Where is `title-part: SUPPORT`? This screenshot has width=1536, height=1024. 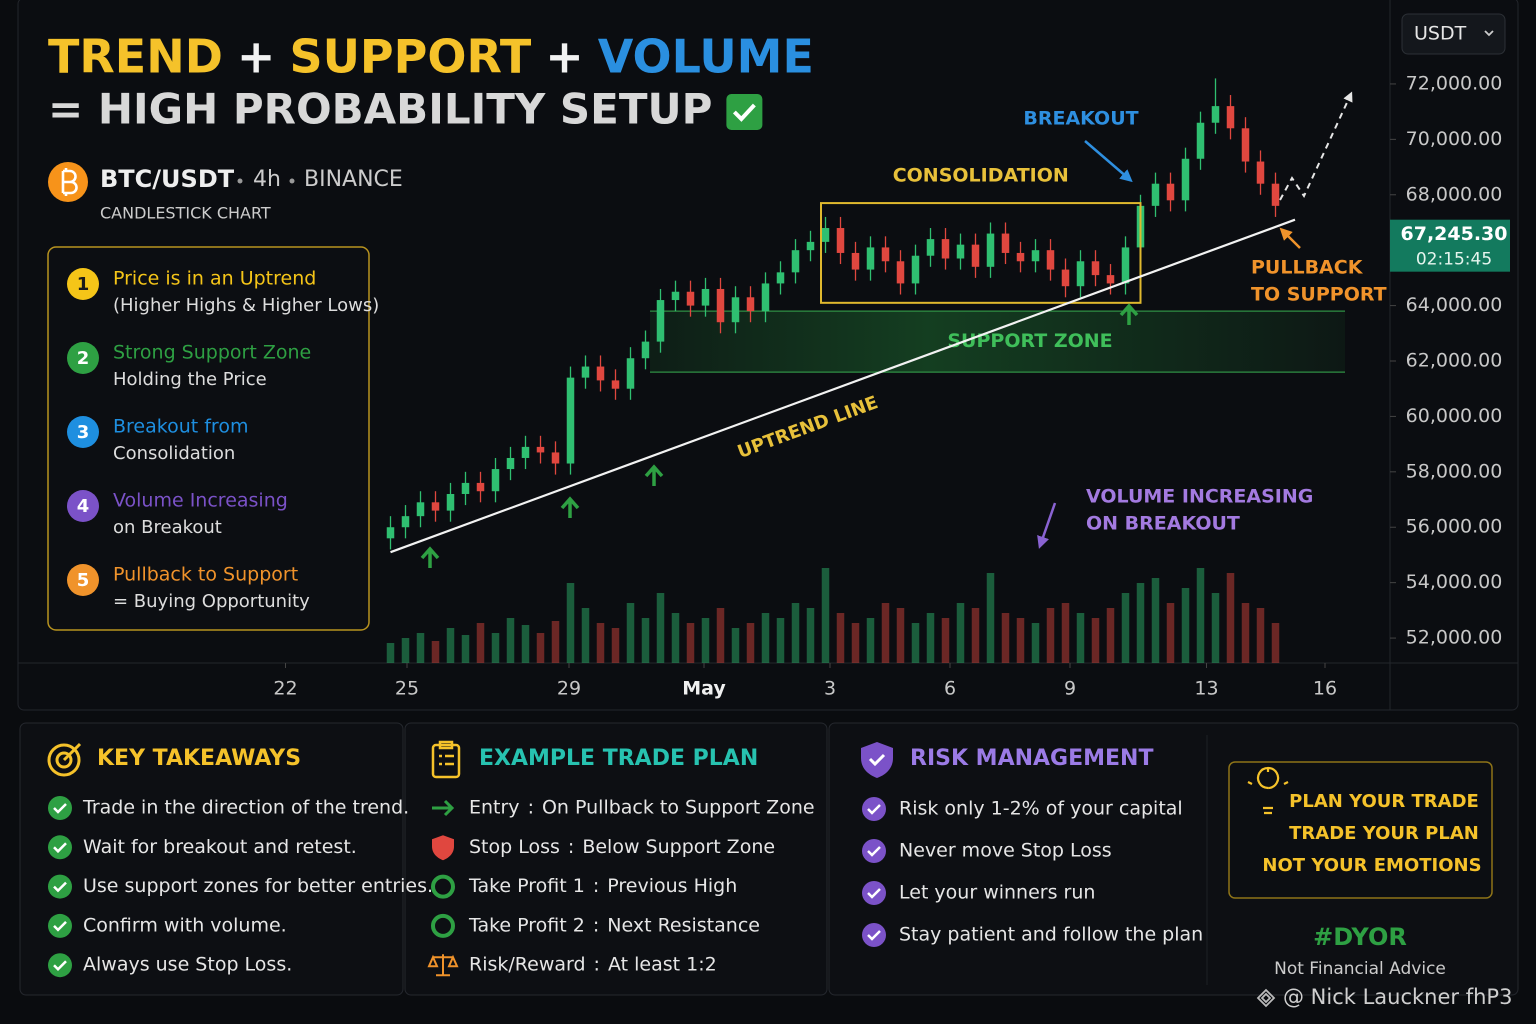
title-part: SUPPORT is located at coordinates (410, 57).